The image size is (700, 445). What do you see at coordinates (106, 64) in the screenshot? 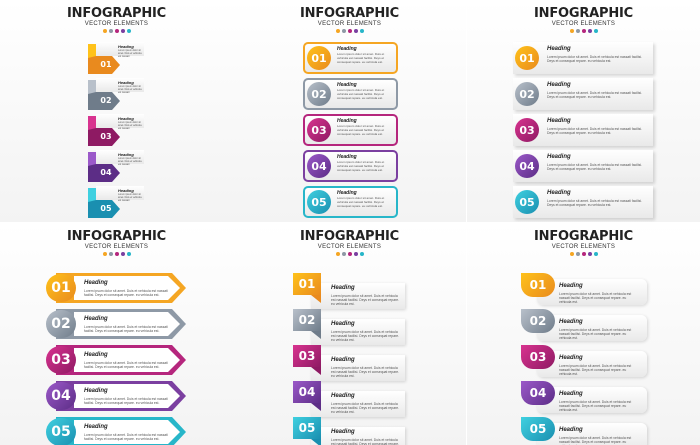
I see `number-label: 01` at bounding box center [106, 64].